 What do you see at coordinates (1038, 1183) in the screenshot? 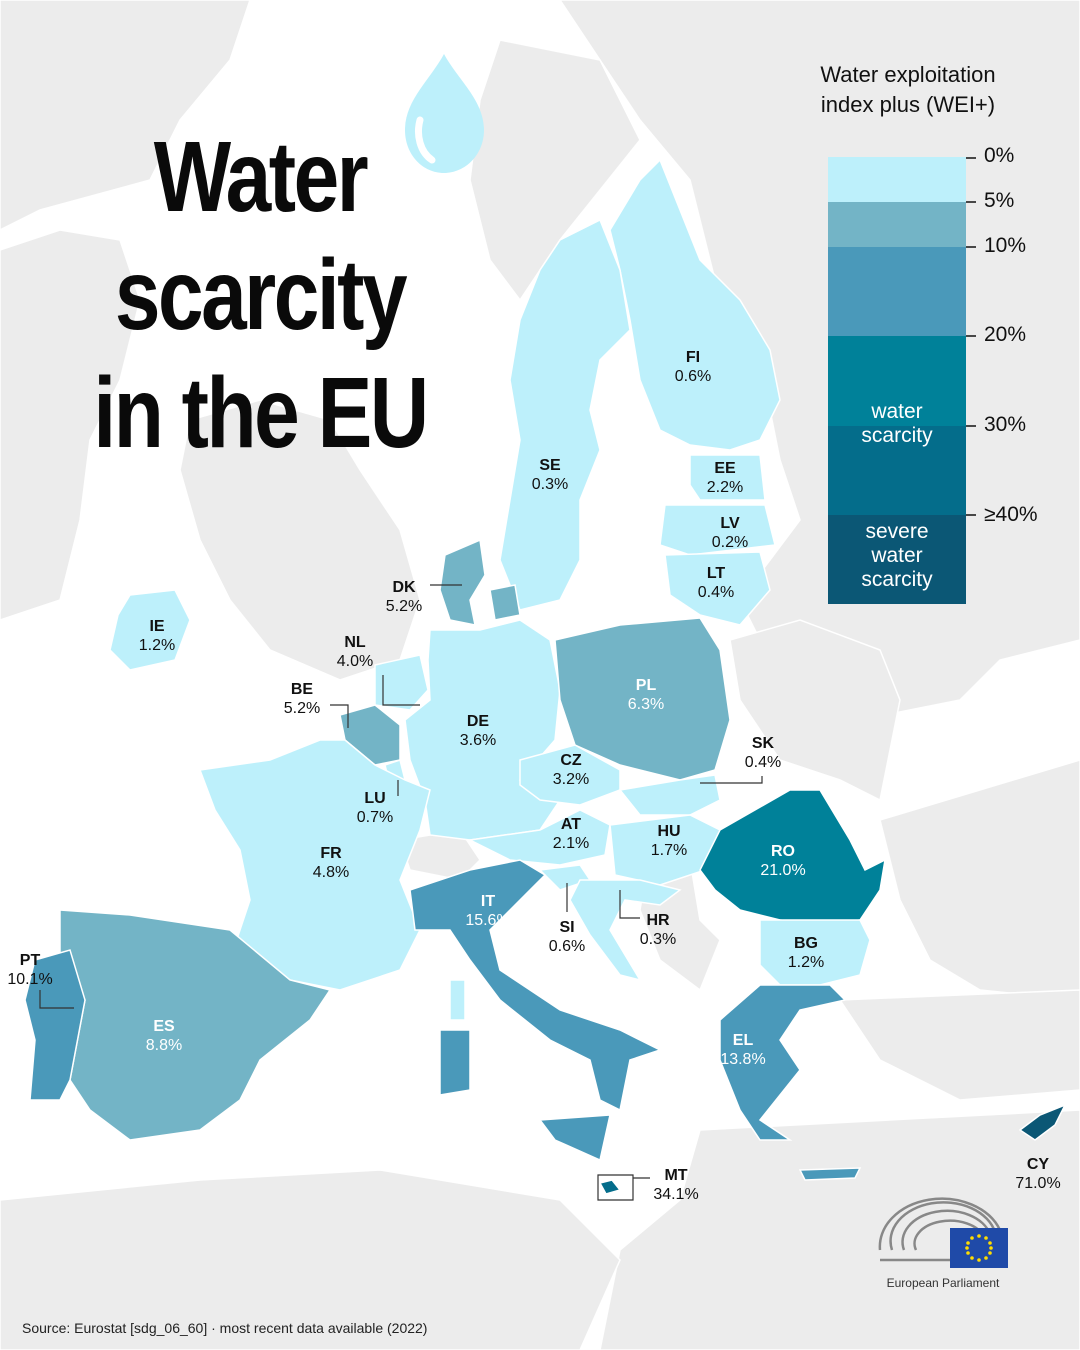
I see `label-value: 71.0%` at bounding box center [1038, 1183].